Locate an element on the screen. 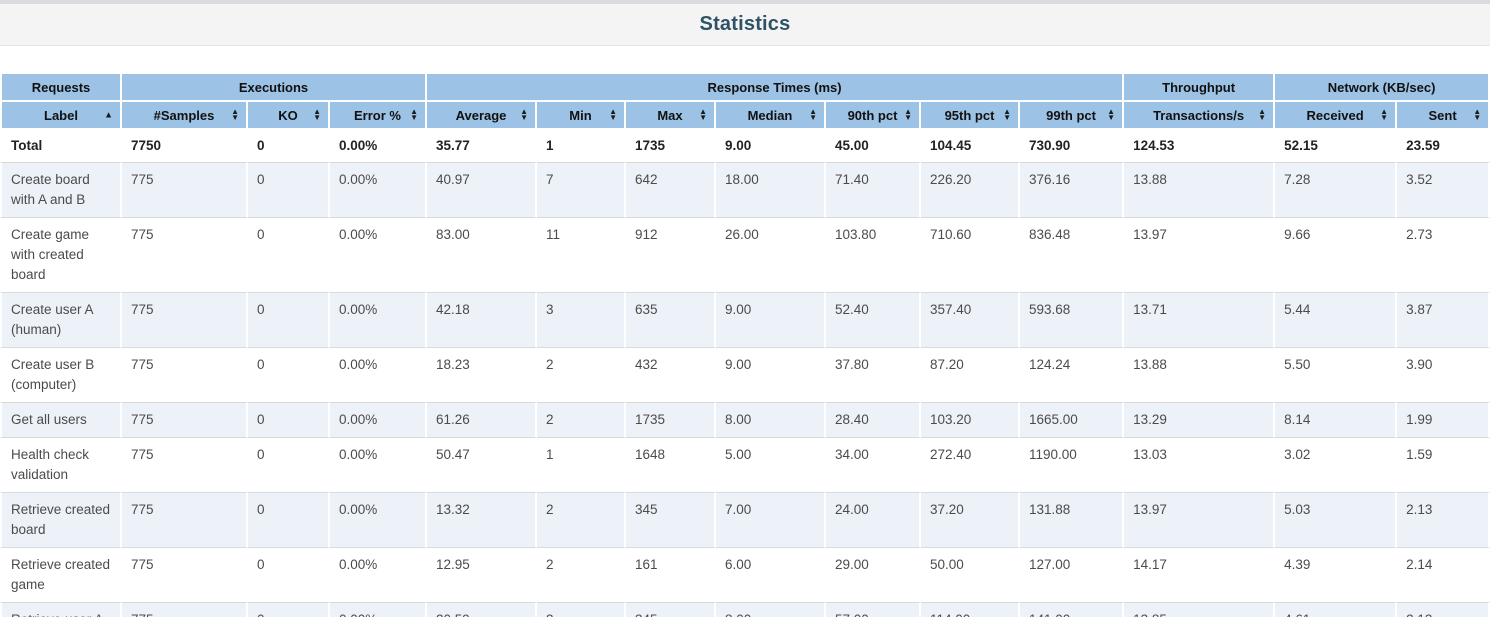 The width and height of the screenshot is (1490, 617). cell-99th-pct: 127.00 is located at coordinates (1072, 575).